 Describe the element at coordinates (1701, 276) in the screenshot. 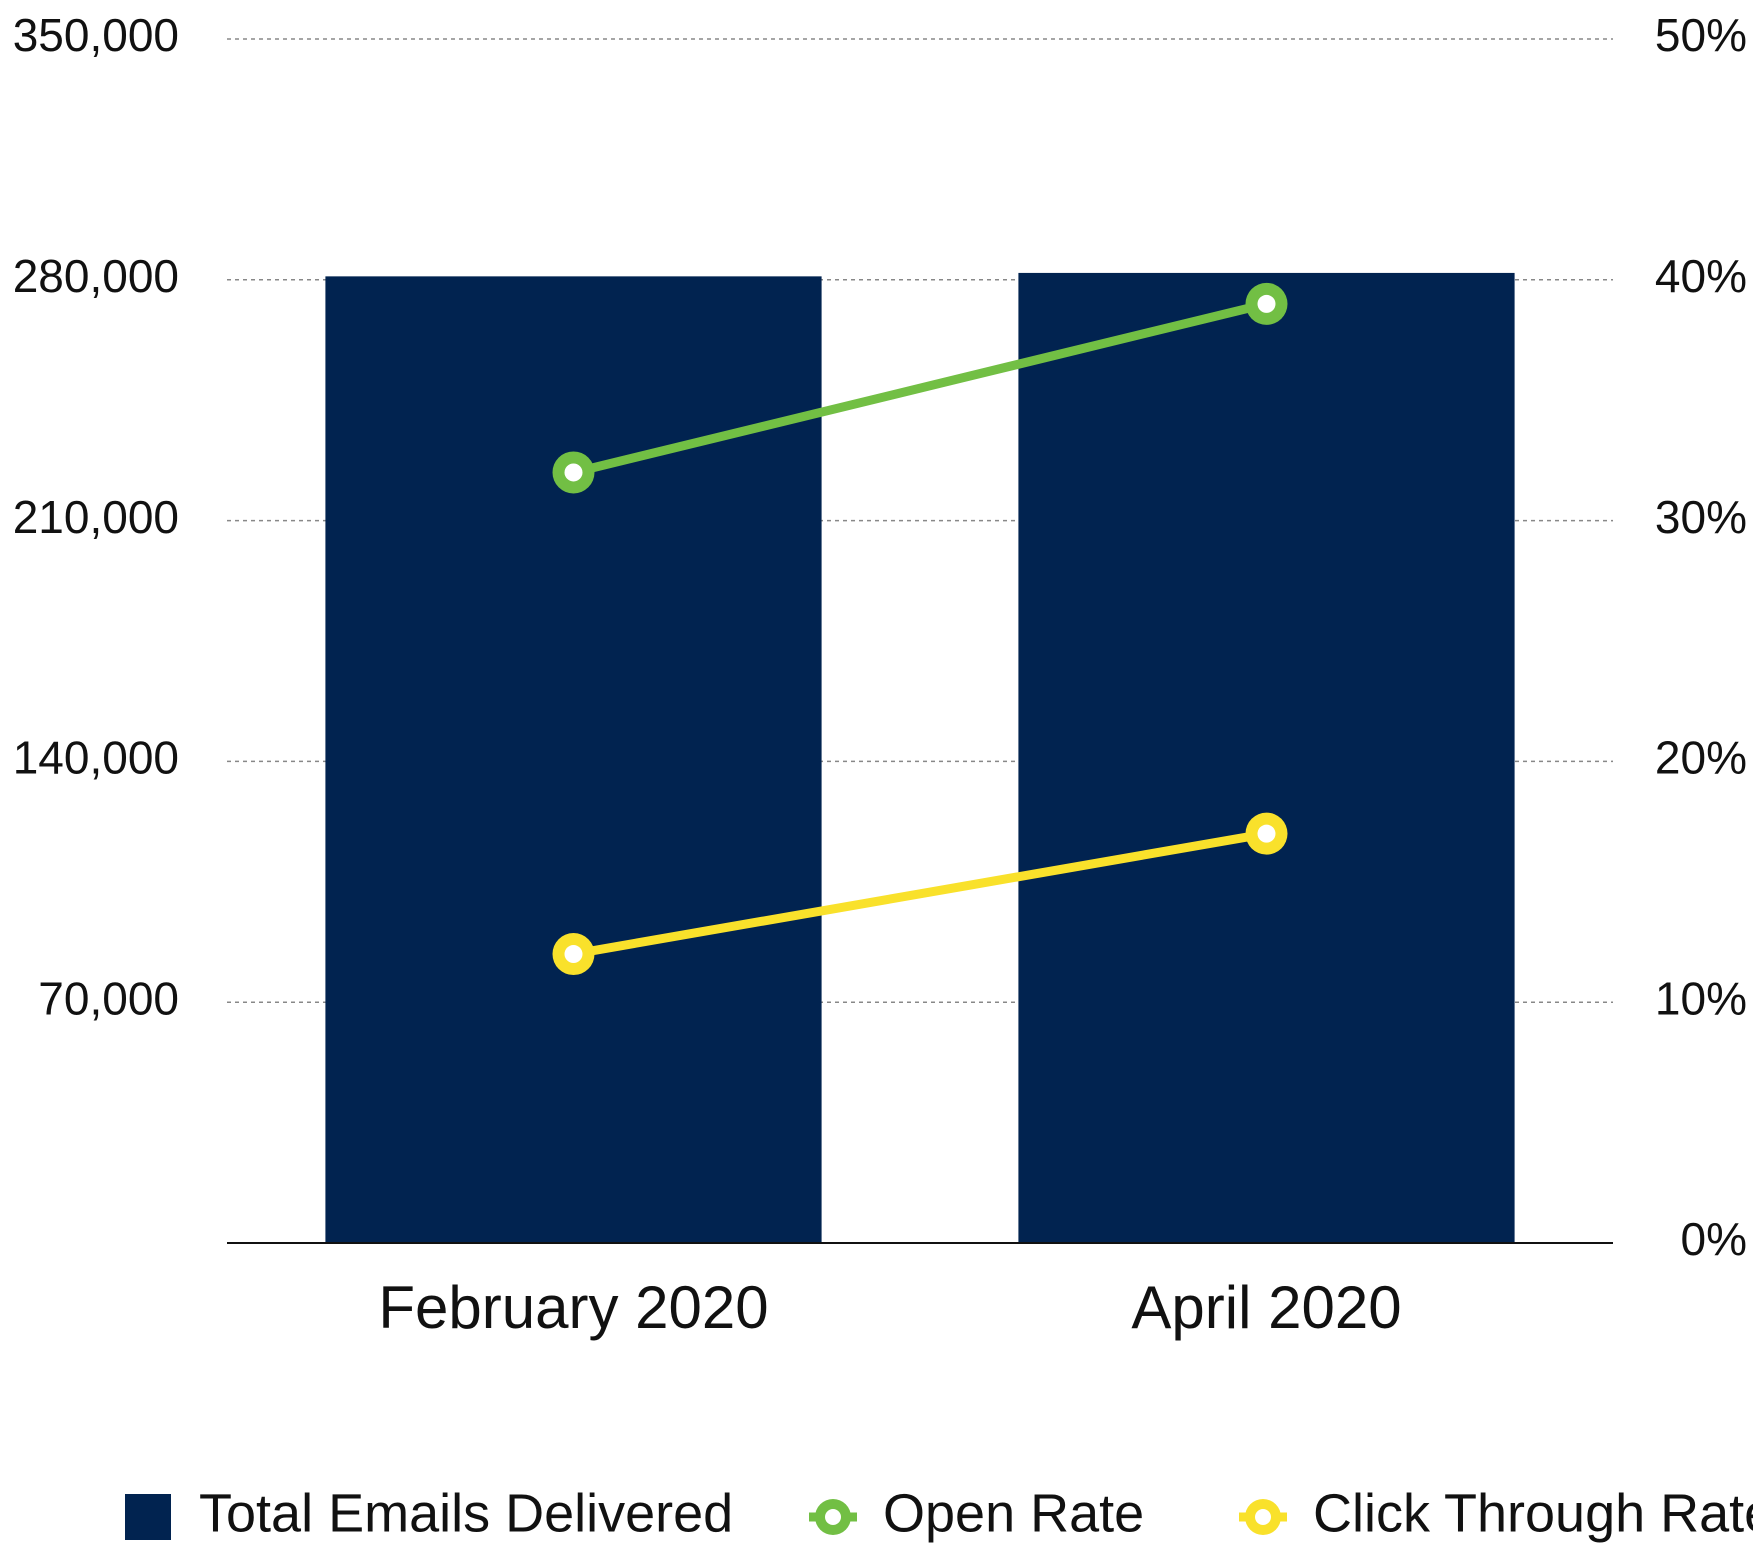

I see `y2-tick-label: 40%` at that location.